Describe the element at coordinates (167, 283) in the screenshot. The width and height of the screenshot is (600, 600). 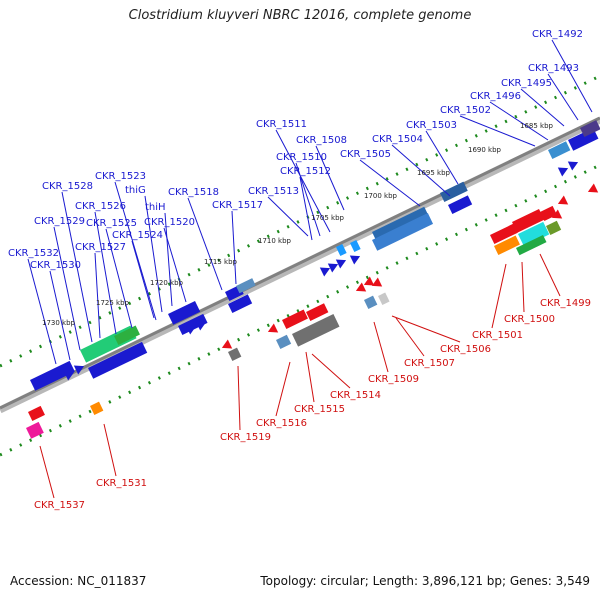
I see `kbp-tick-label: 1720 kbp` at that location.